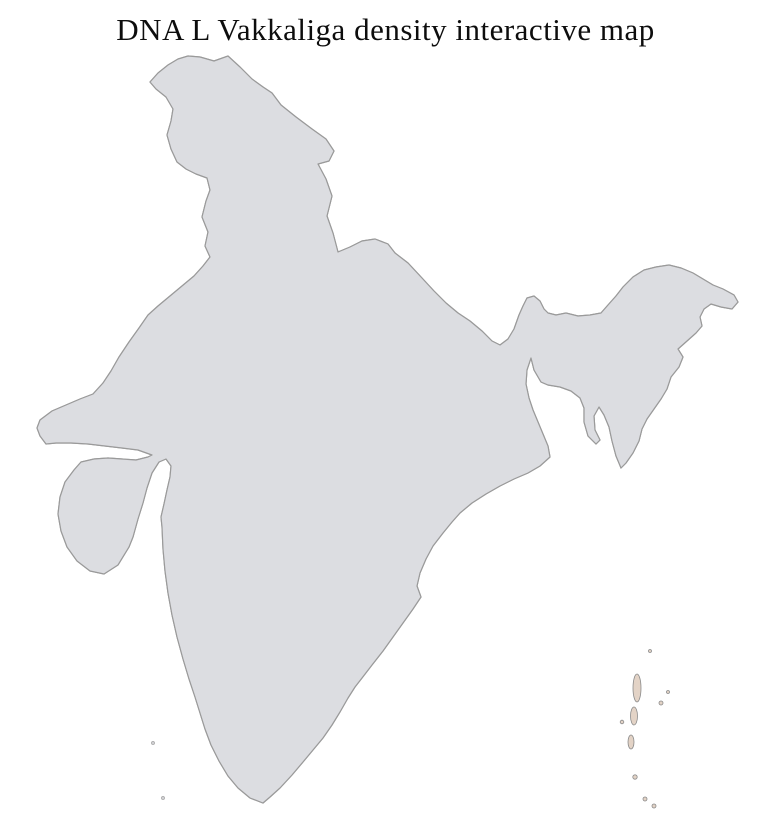 The image size is (771, 814). What do you see at coordinates (644, 729) in the screenshot?
I see `island-chain` at bounding box center [644, 729].